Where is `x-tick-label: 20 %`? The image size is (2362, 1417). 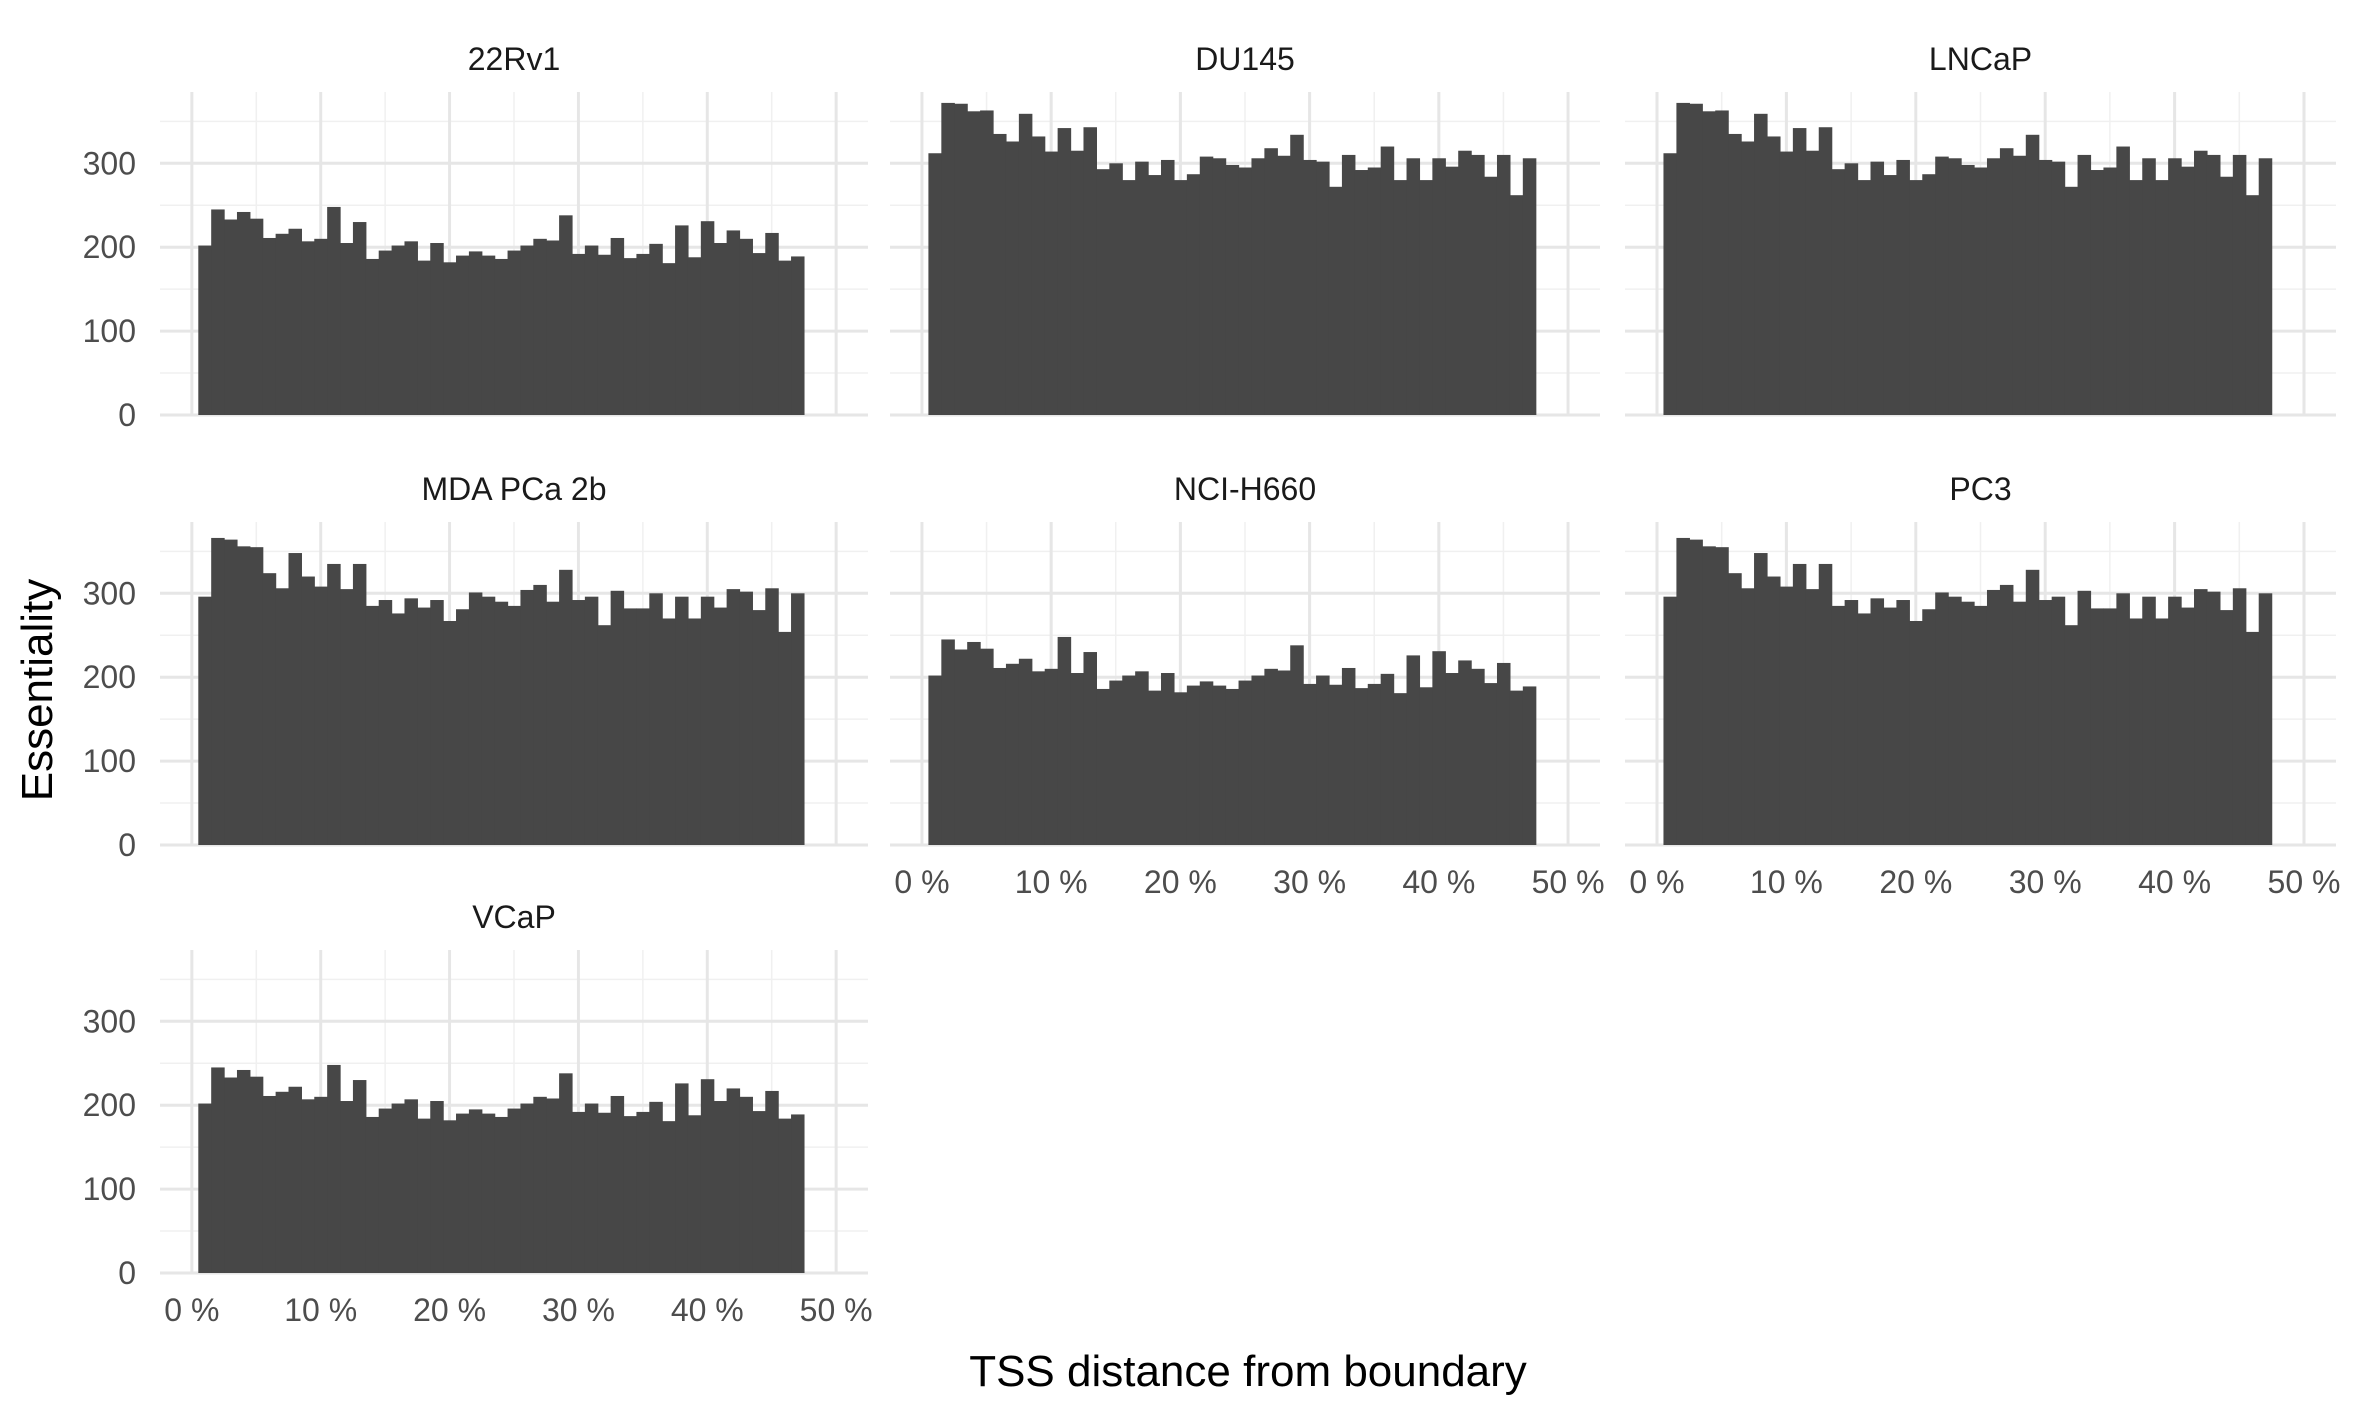 x-tick-label: 20 % is located at coordinates (1180, 882).